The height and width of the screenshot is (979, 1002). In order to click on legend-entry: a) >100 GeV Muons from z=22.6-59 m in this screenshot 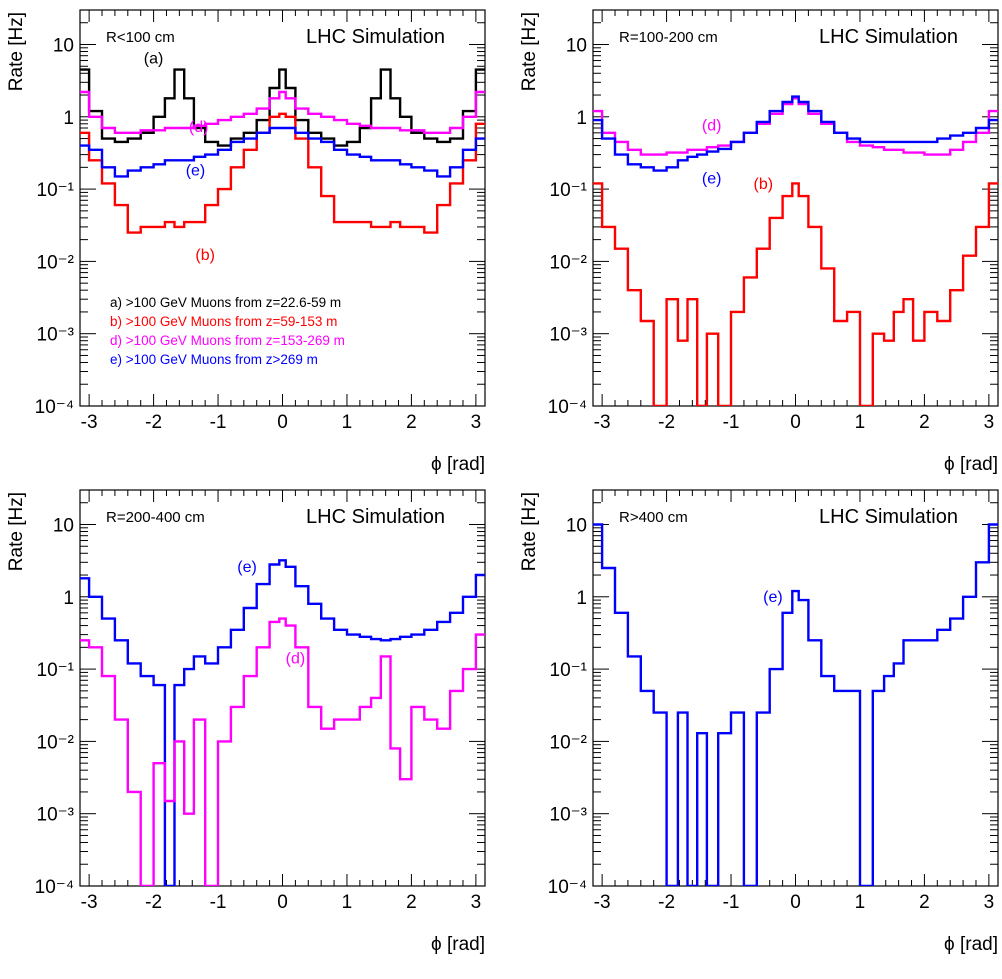, I will do `click(225, 302)`.